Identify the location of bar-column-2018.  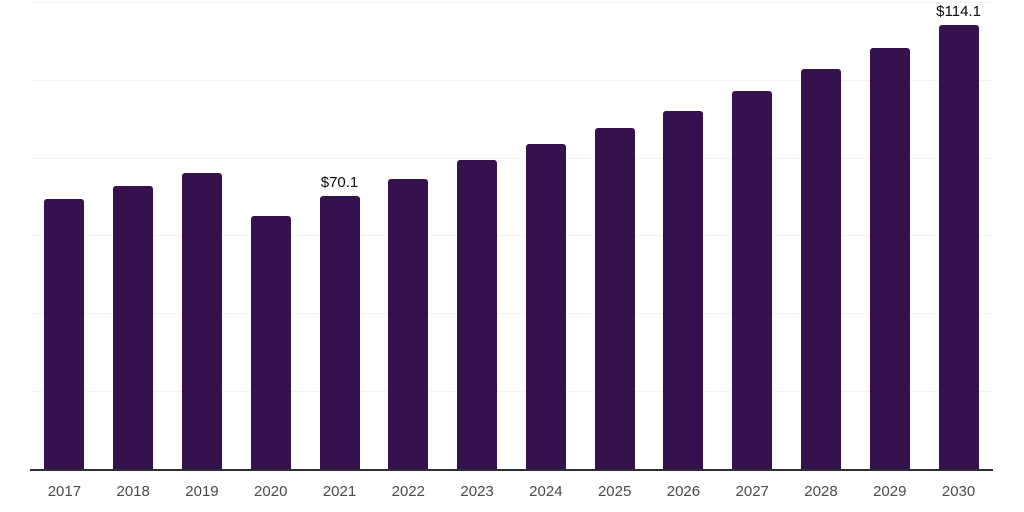
(133, 235).